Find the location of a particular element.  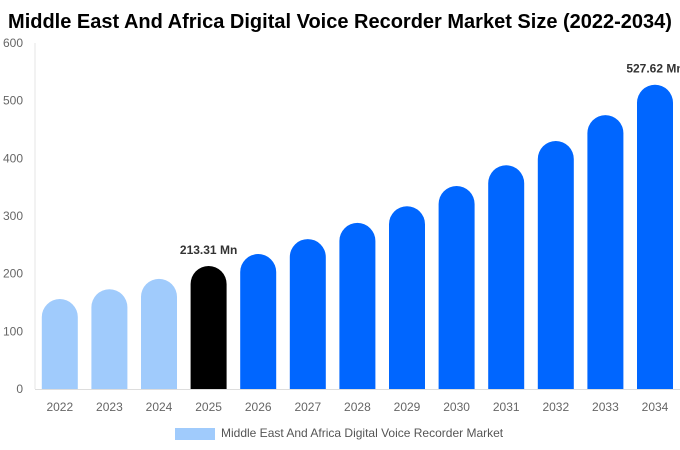

y-tick-label: 0 is located at coordinates (19, 389).